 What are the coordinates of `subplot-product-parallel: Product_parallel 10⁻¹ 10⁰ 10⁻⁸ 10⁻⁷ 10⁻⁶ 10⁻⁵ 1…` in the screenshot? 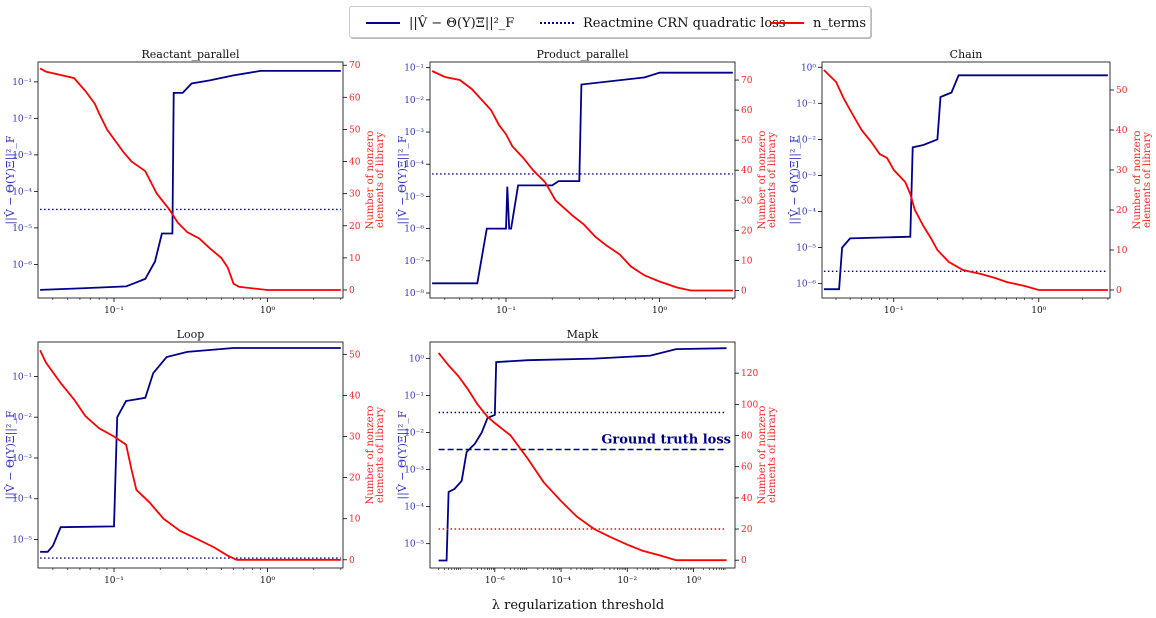 It's located at (587, 182).